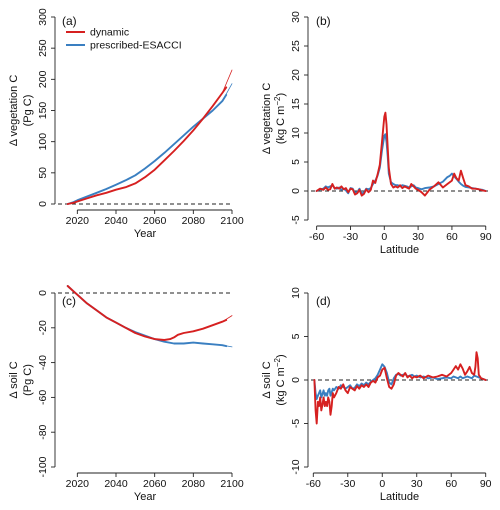 This screenshot has height=510, width=500. Describe the element at coordinates (323, 21) in the screenshot. I see `panel-label: (b)` at that location.